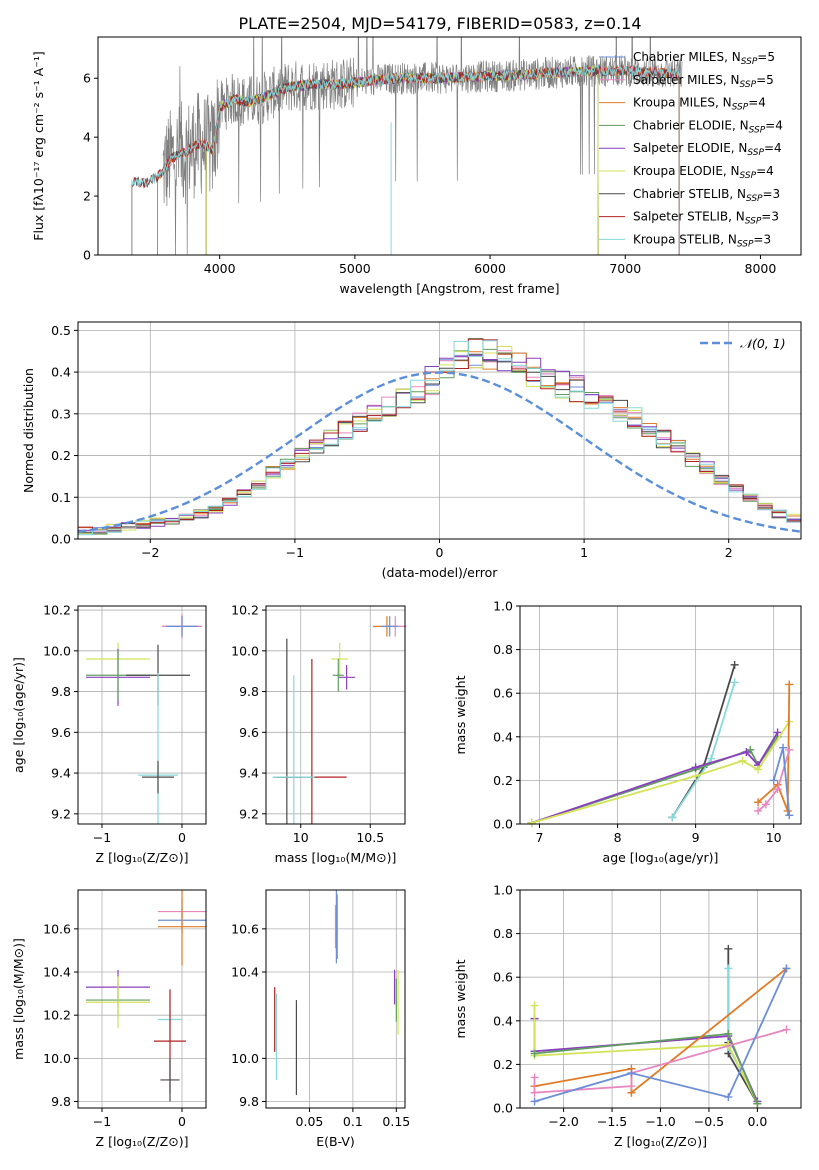 Image resolution: width=819 pixels, height=1170 pixels. What do you see at coordinates (563, 1121) in the screenshot?
I see `x-tick-label: −2.0` at bounding box center [563, 1121].